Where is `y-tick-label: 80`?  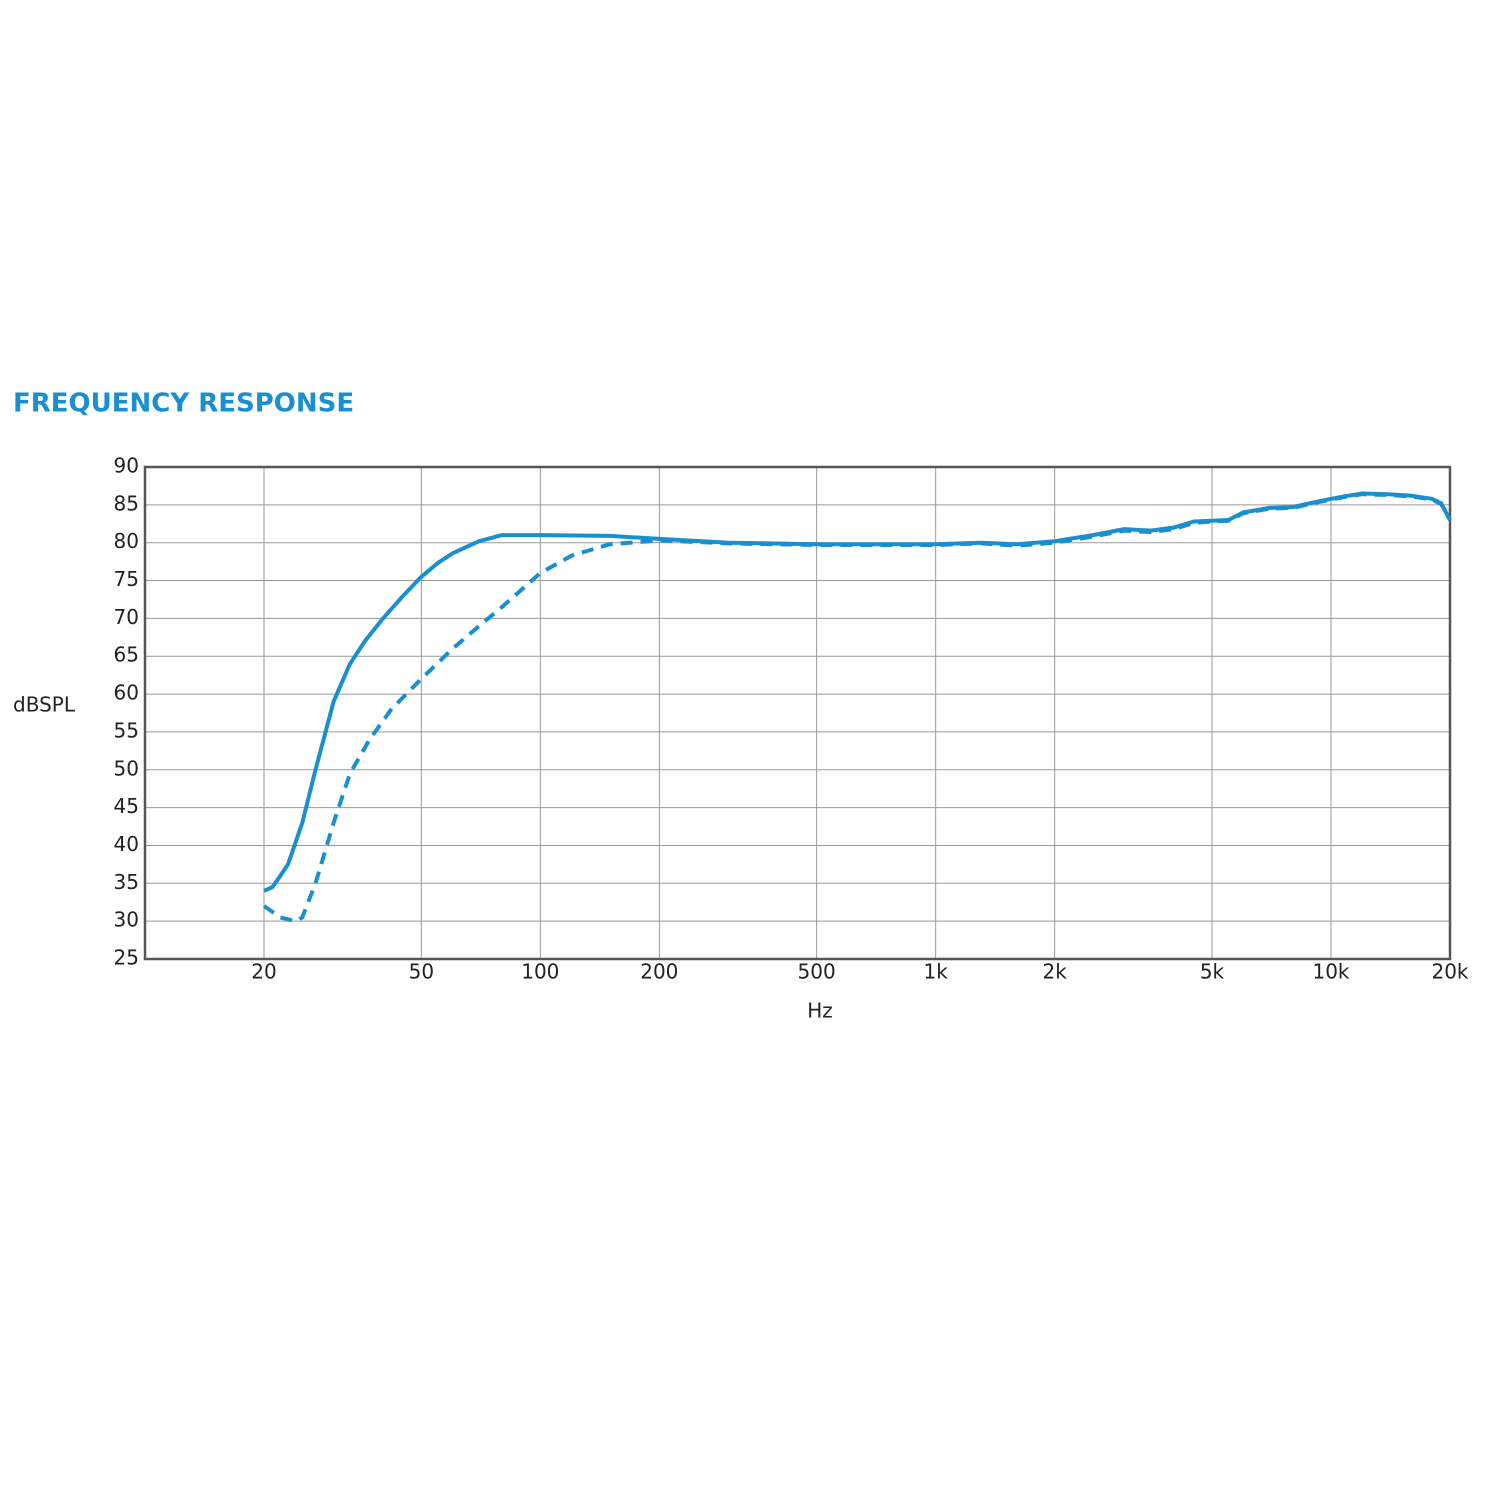
y-tick-label: 80 is located at coordinates (126, 541).